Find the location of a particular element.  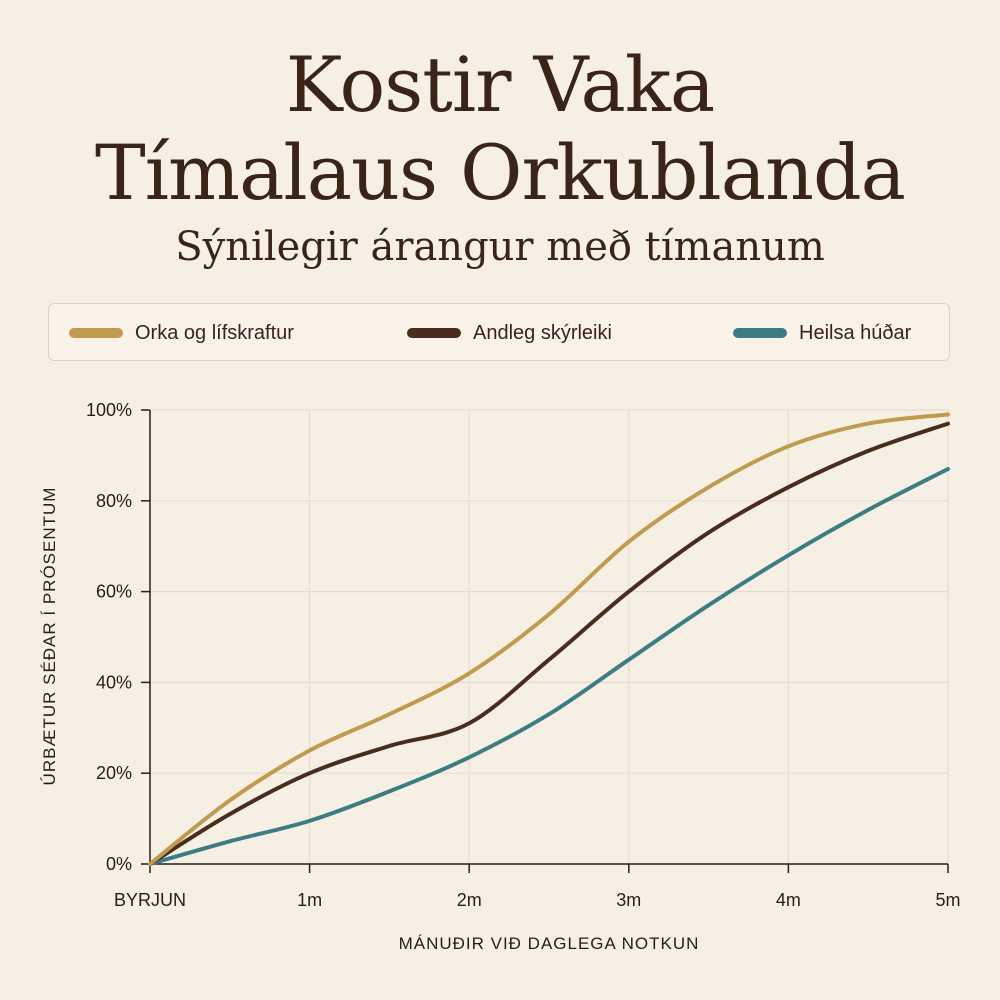

legend-label-energy: Orka og lífskraftur is located at coordinates (214, 332).